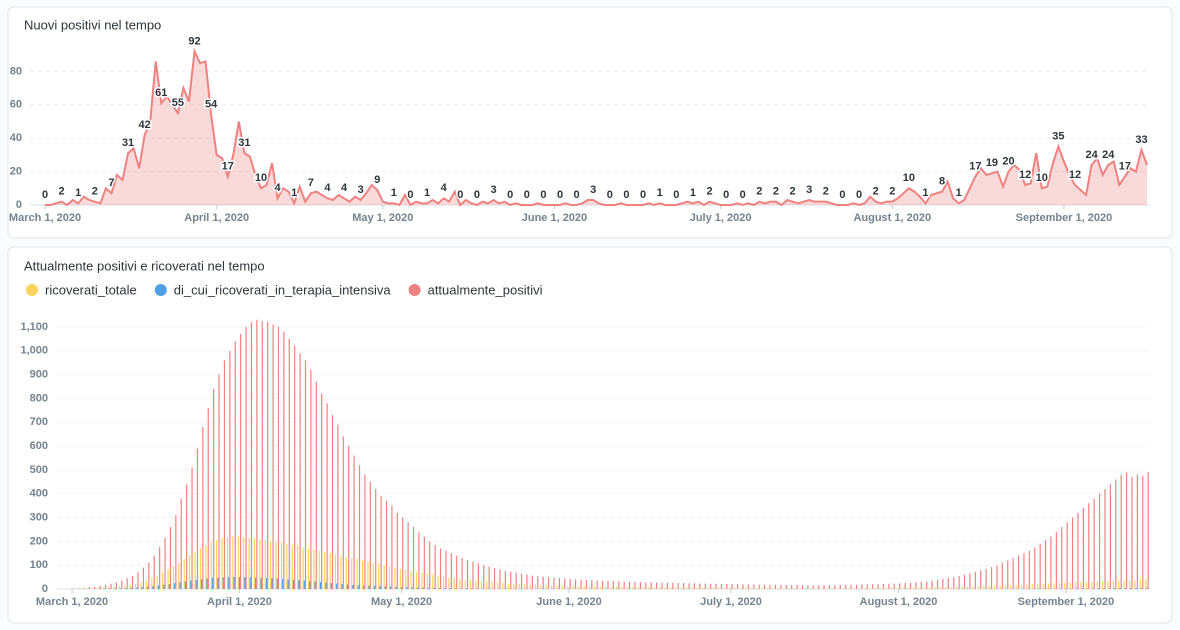 The width and height of the screenshot is (1180, 630). What do you see at coordinates (693, 193) in the screenshot?
I see `data-label: 1` at bounding box center [693, 193].